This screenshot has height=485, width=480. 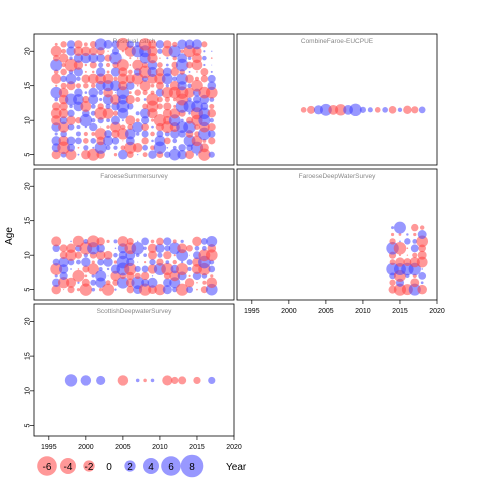 I want to click on panel-title: CombineFaroe-EUCPUE, so click(x=337, y=41).